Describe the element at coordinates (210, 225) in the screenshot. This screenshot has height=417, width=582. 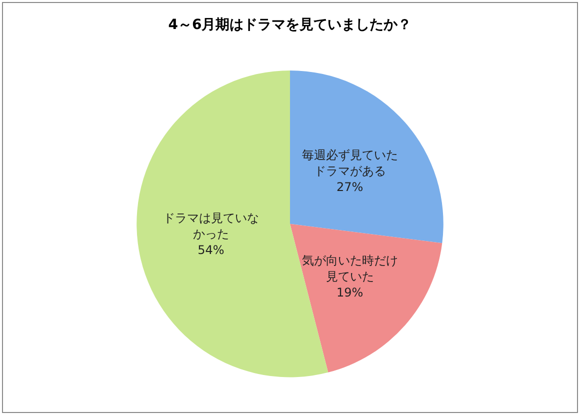
I see `slice-label: ドラマは見ていなかった` at that location.